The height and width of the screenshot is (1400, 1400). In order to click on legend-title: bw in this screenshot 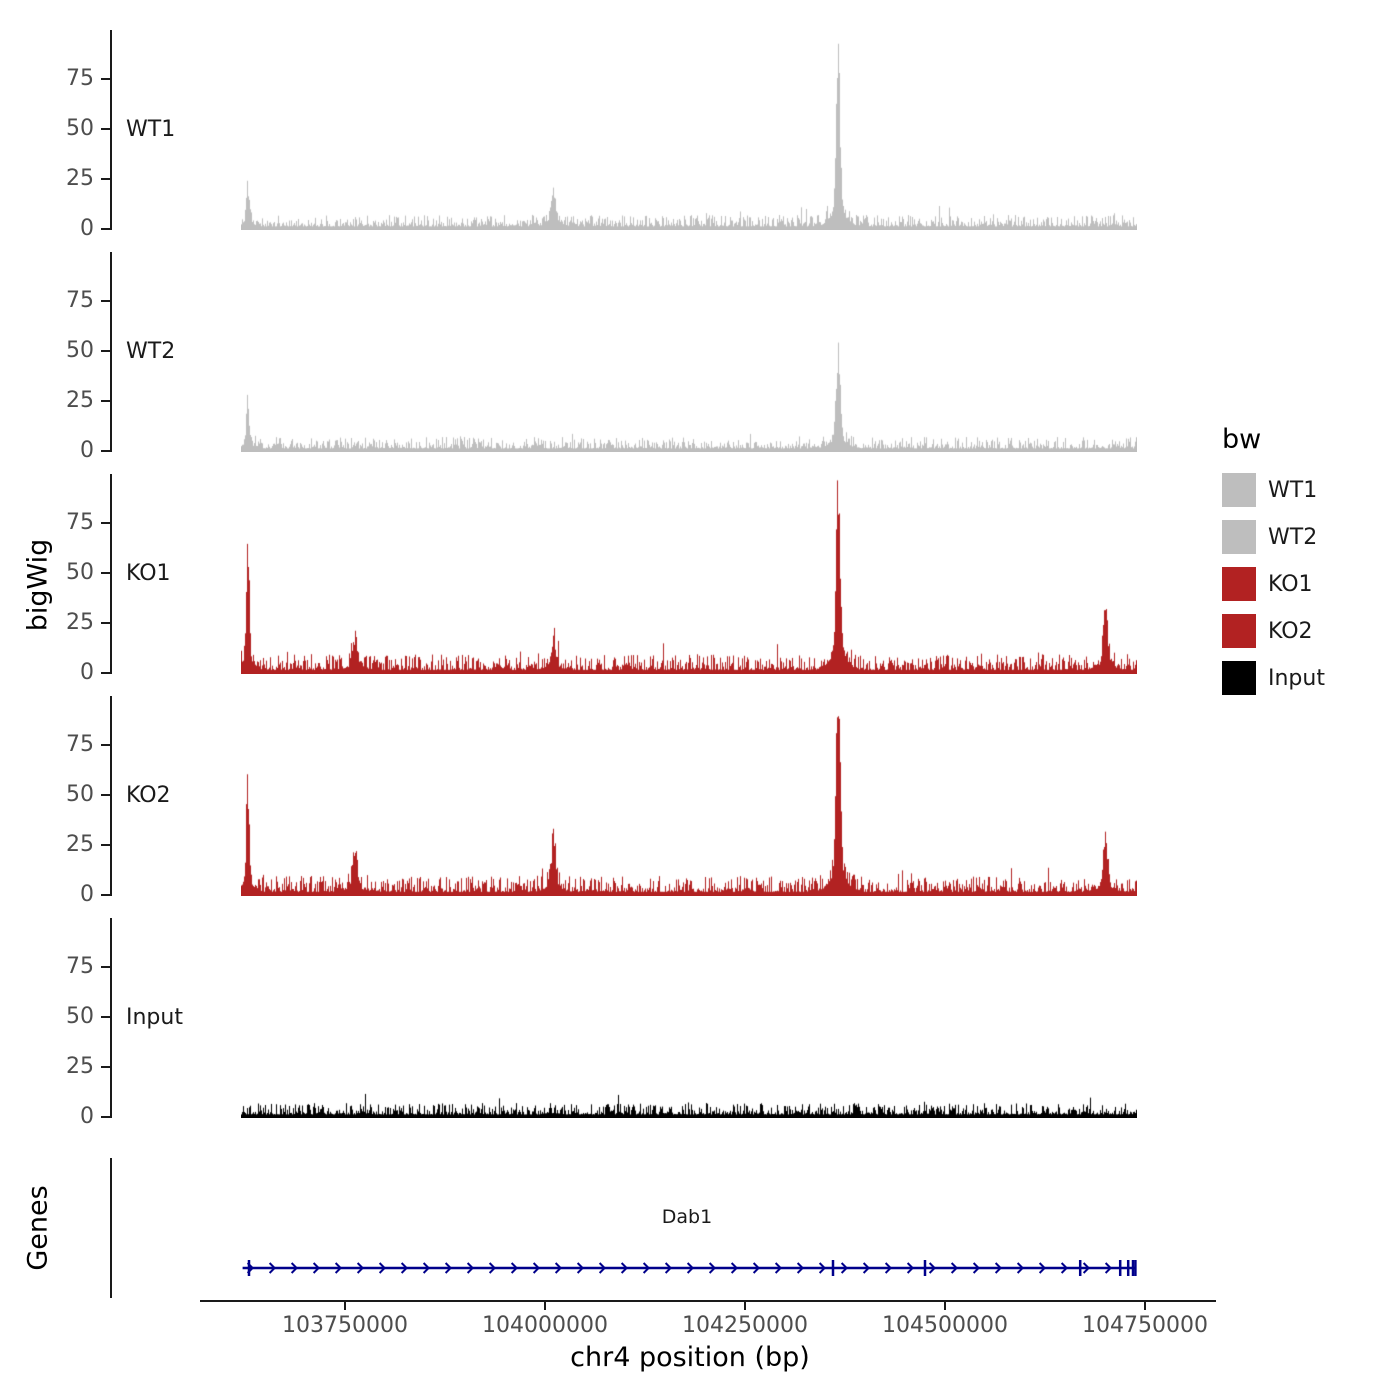, I will do `click(1242, 439)`.